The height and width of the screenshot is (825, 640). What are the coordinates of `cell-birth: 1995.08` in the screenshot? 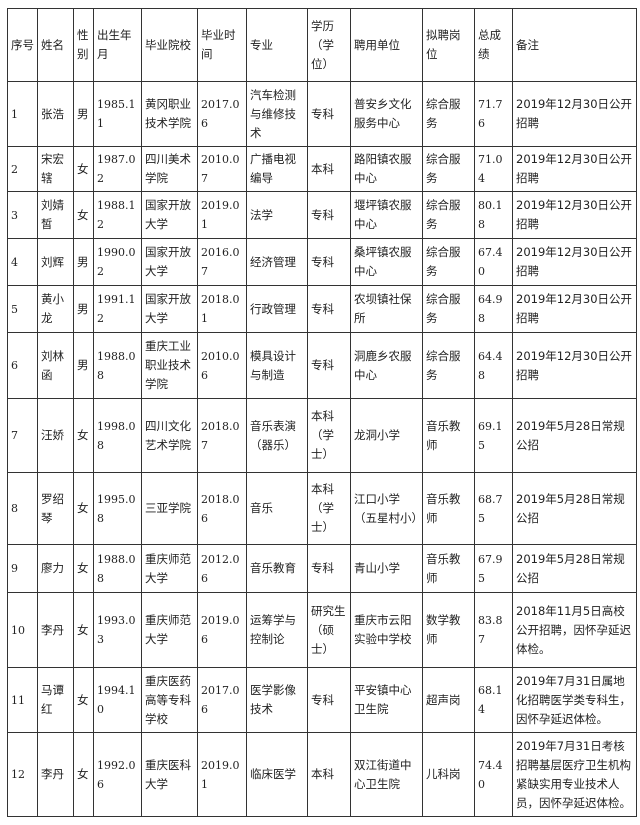 It's located at (117, 508).